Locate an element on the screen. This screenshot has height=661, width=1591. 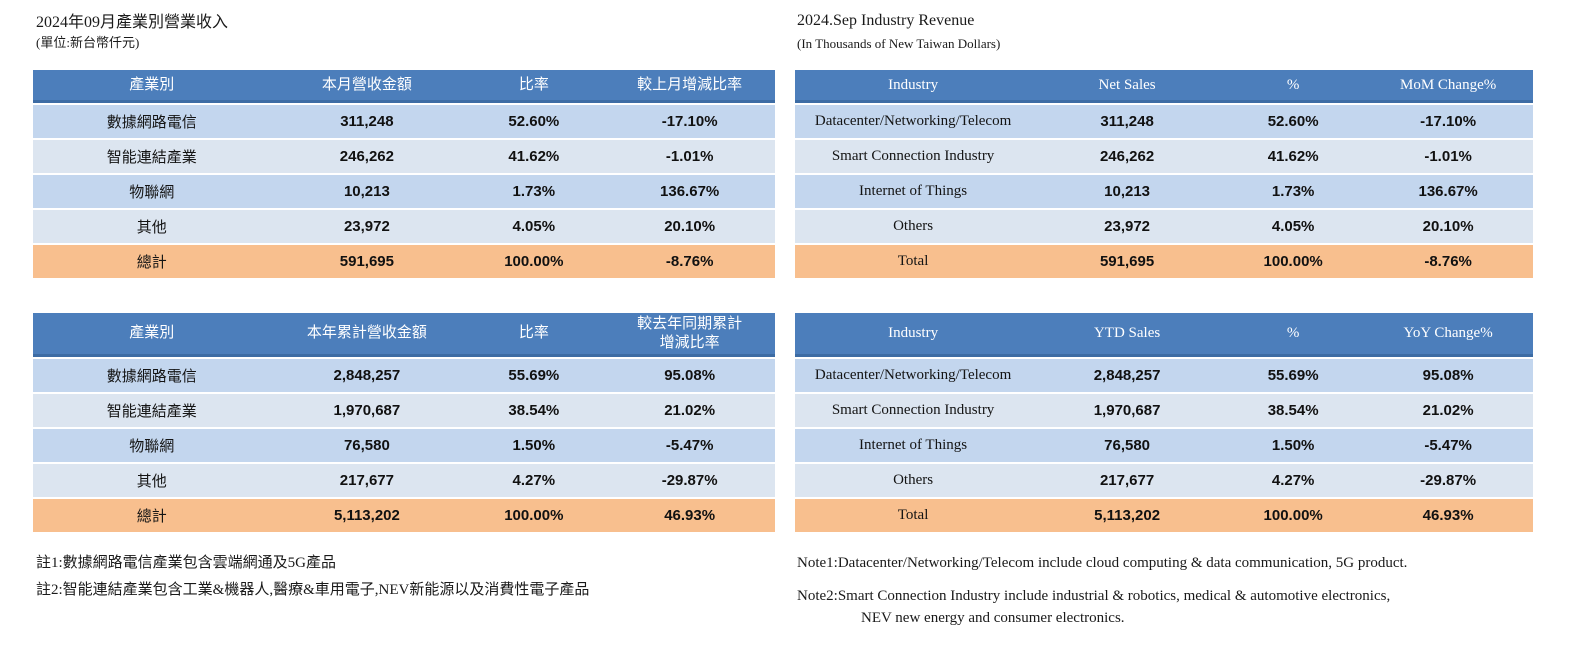
header-cell: 本月營收金額 is located at coordinates (366, 84).